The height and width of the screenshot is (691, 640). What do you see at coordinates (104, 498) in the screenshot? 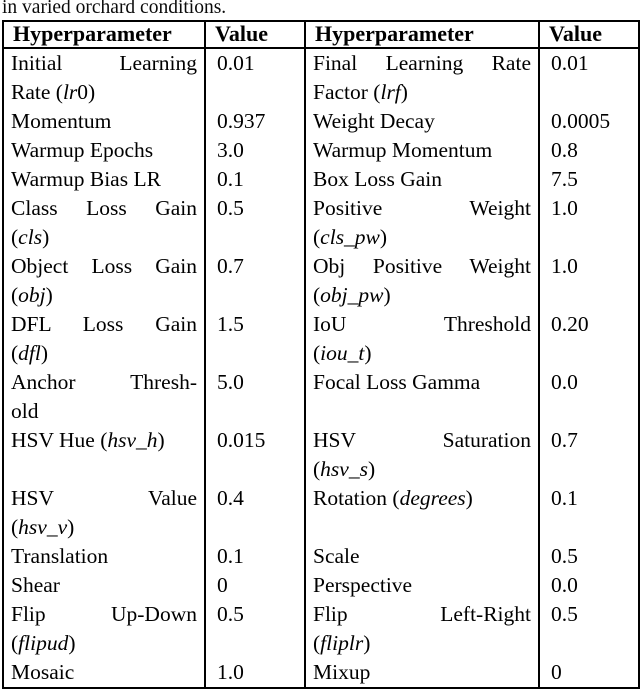
I see `cell-text-line: HSV Value` at bounding box center [104, 498].